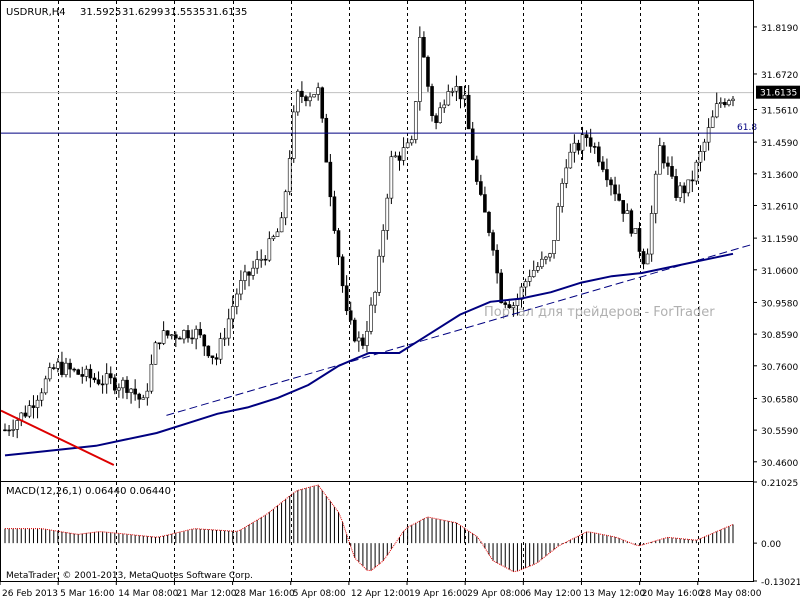 The image size is (800, 604). What do you see at coordinates (142, 12) in the screenshot?
I see `ohlc-high: 31.6299` at bounding box center [142, 12].